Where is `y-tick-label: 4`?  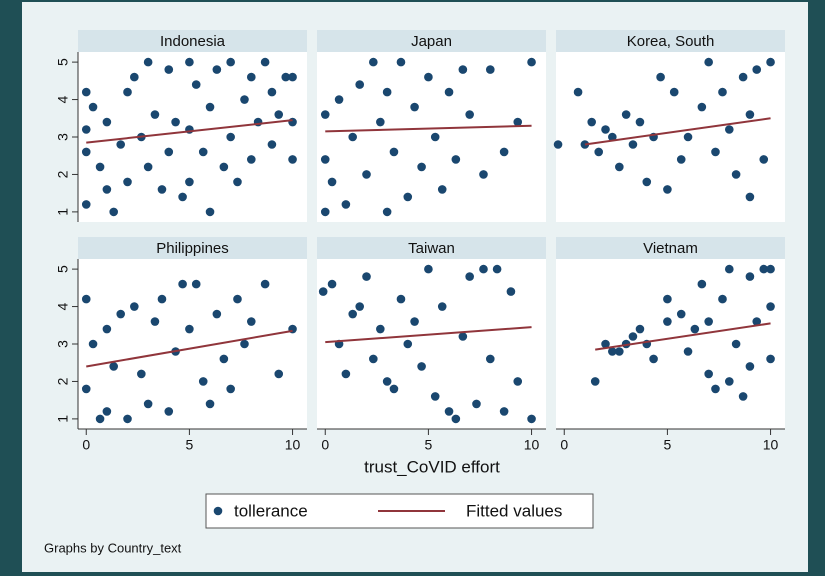
y-tick-label: 4 is located at coordinates (63, 99).